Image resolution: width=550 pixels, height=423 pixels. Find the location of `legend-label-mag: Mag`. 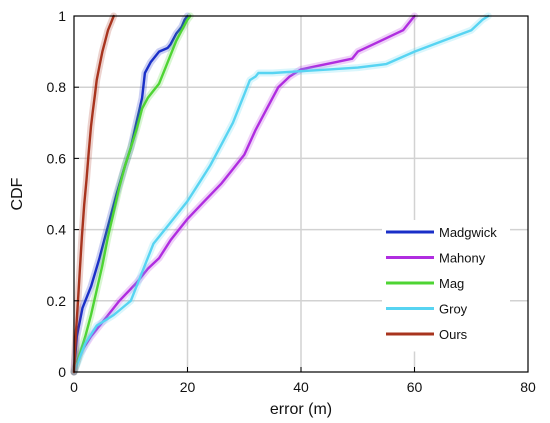

legend-label-mag: Mag is located at coordinates (451, 283).